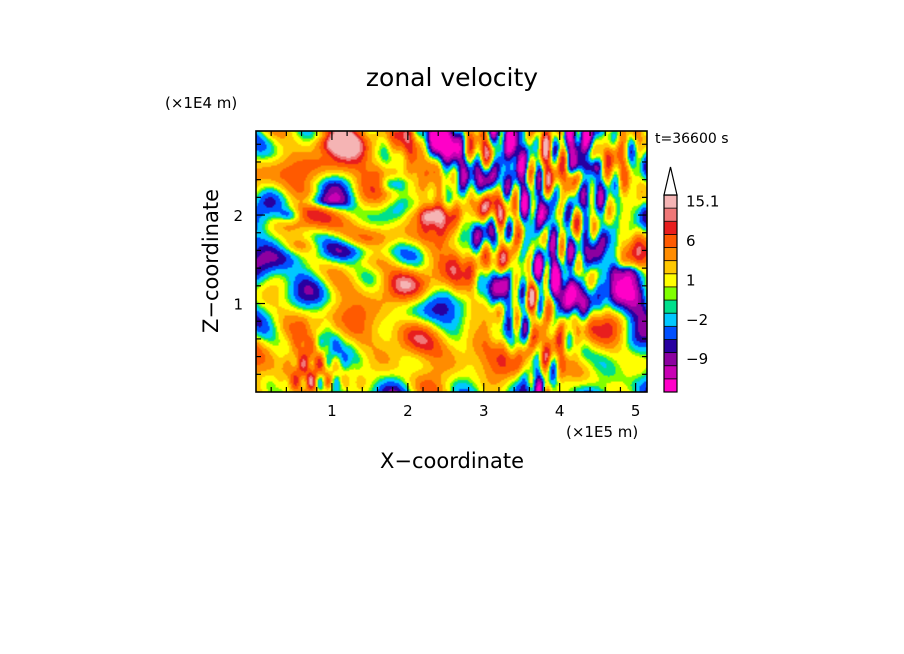 This screenshot has height=654, width=904. What do you see at coordinates (702, 202) in the screenshot?
I see `colorbar-label: 15.1` at bounding box center [702, 202].